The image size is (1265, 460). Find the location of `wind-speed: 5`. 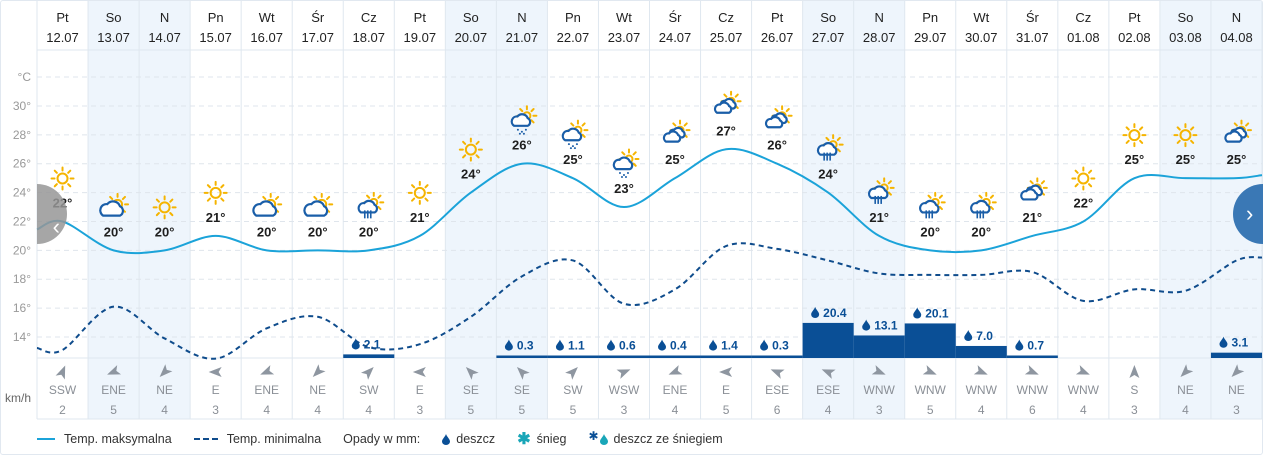

wind-speed: 5 is located at coordinates (522, 410).